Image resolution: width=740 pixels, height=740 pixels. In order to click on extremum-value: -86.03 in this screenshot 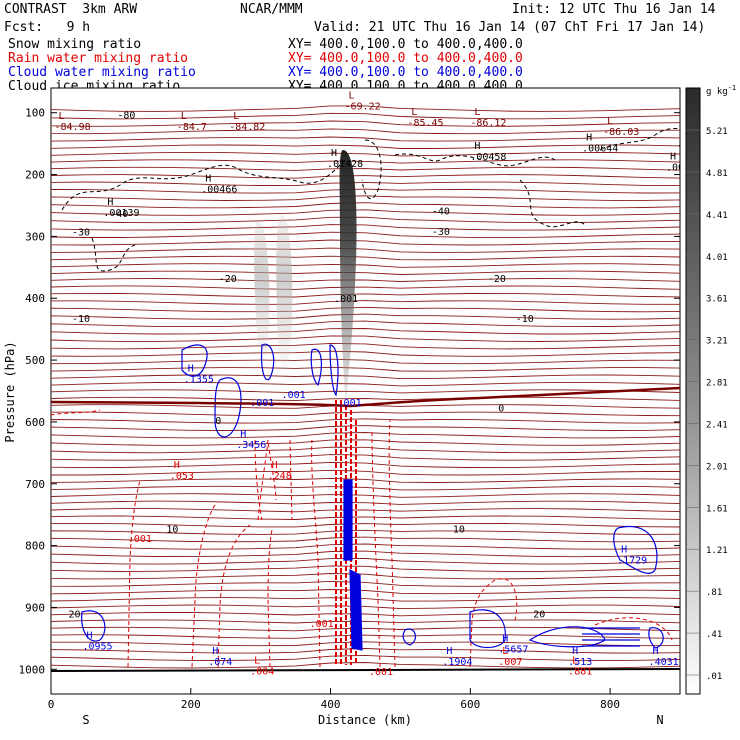, I will do `click(621, 132)`.